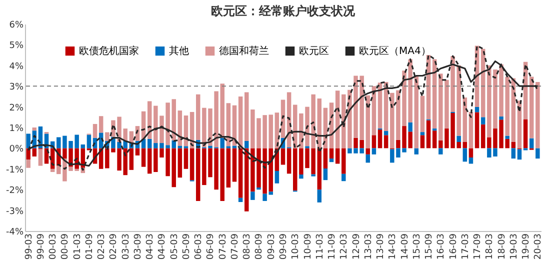 This screenshot has width=547, height=265. What do you see at coordinates (114, 246) in the screenshot?
I see `x-tick-label: 02-09` at bounding box center [114, 246].